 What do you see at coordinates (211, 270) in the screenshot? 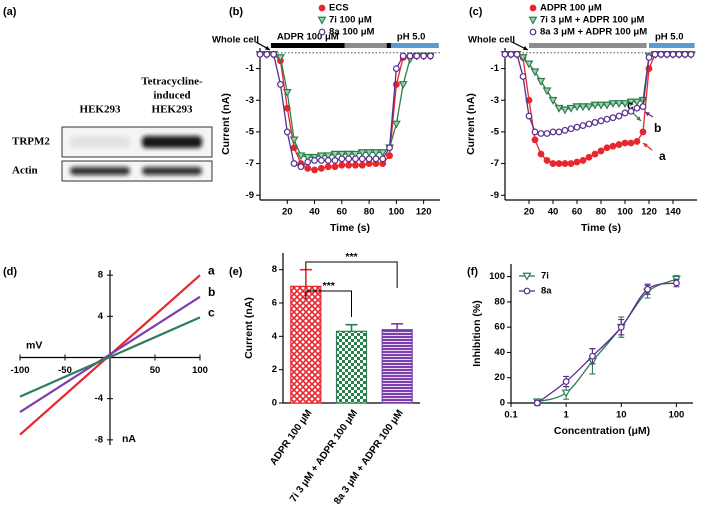
I see `series-label: a` at bounding box center [211, 270].